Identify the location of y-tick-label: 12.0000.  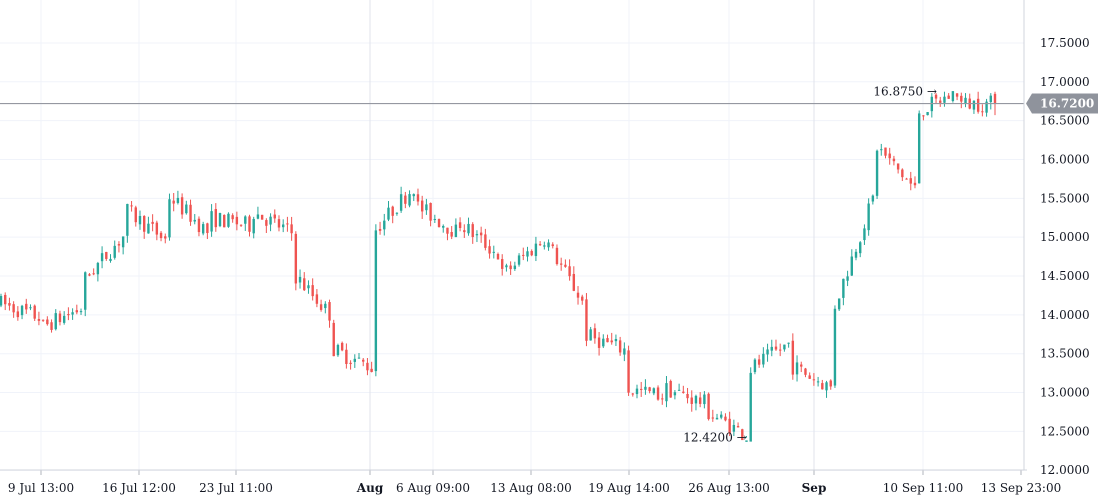
(1065, 470).